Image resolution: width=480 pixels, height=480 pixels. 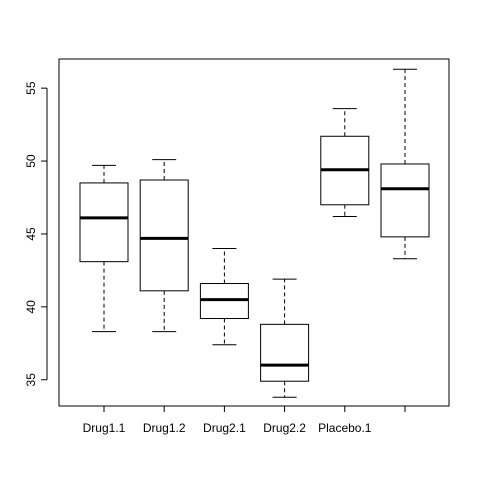 I want to click on y-axis: 35 40 45 50 55, so click(x=36, y=234).